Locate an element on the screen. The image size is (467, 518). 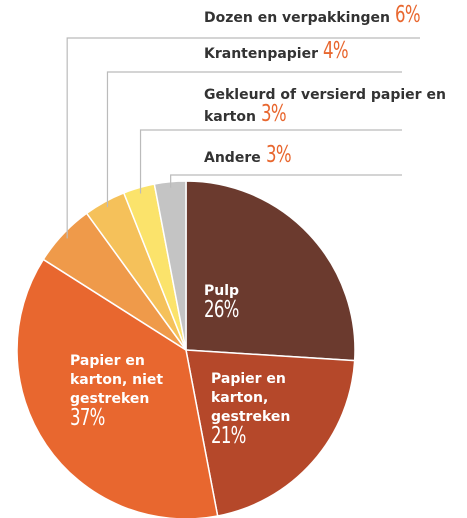
slice-label: Dozen en verpakkingen 6% is located at coordinates (316, 15).